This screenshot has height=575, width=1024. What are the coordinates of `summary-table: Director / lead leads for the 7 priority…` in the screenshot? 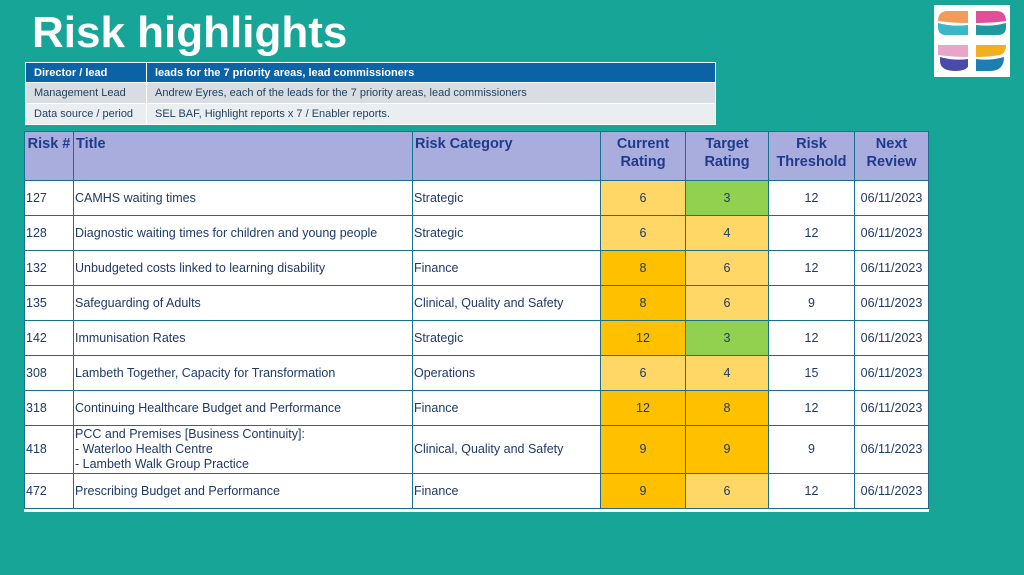 It's located at (370, 93).